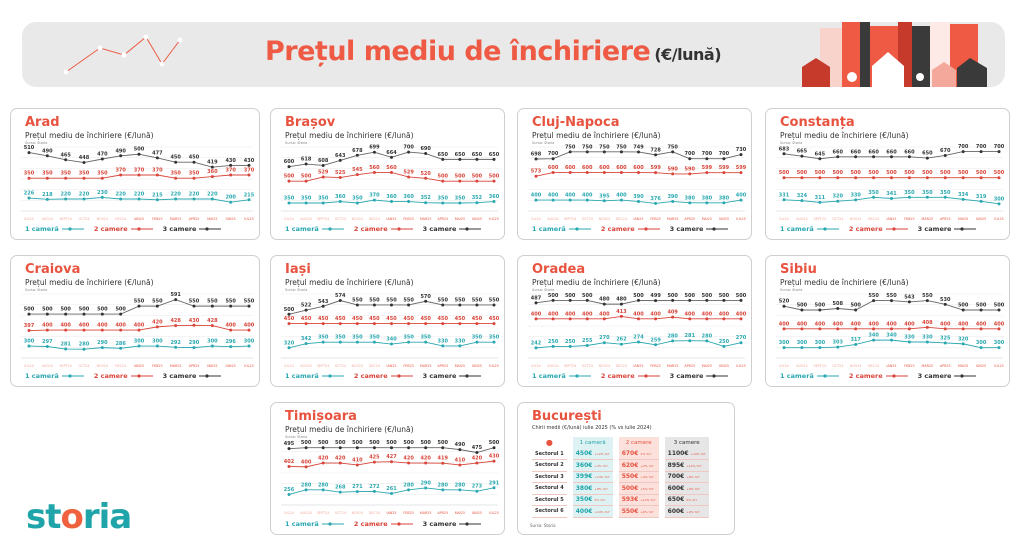  What do you see at coordinates (855, 152) in the screenshot?
I see `data-label: 660` at bounding box center [855, 152].